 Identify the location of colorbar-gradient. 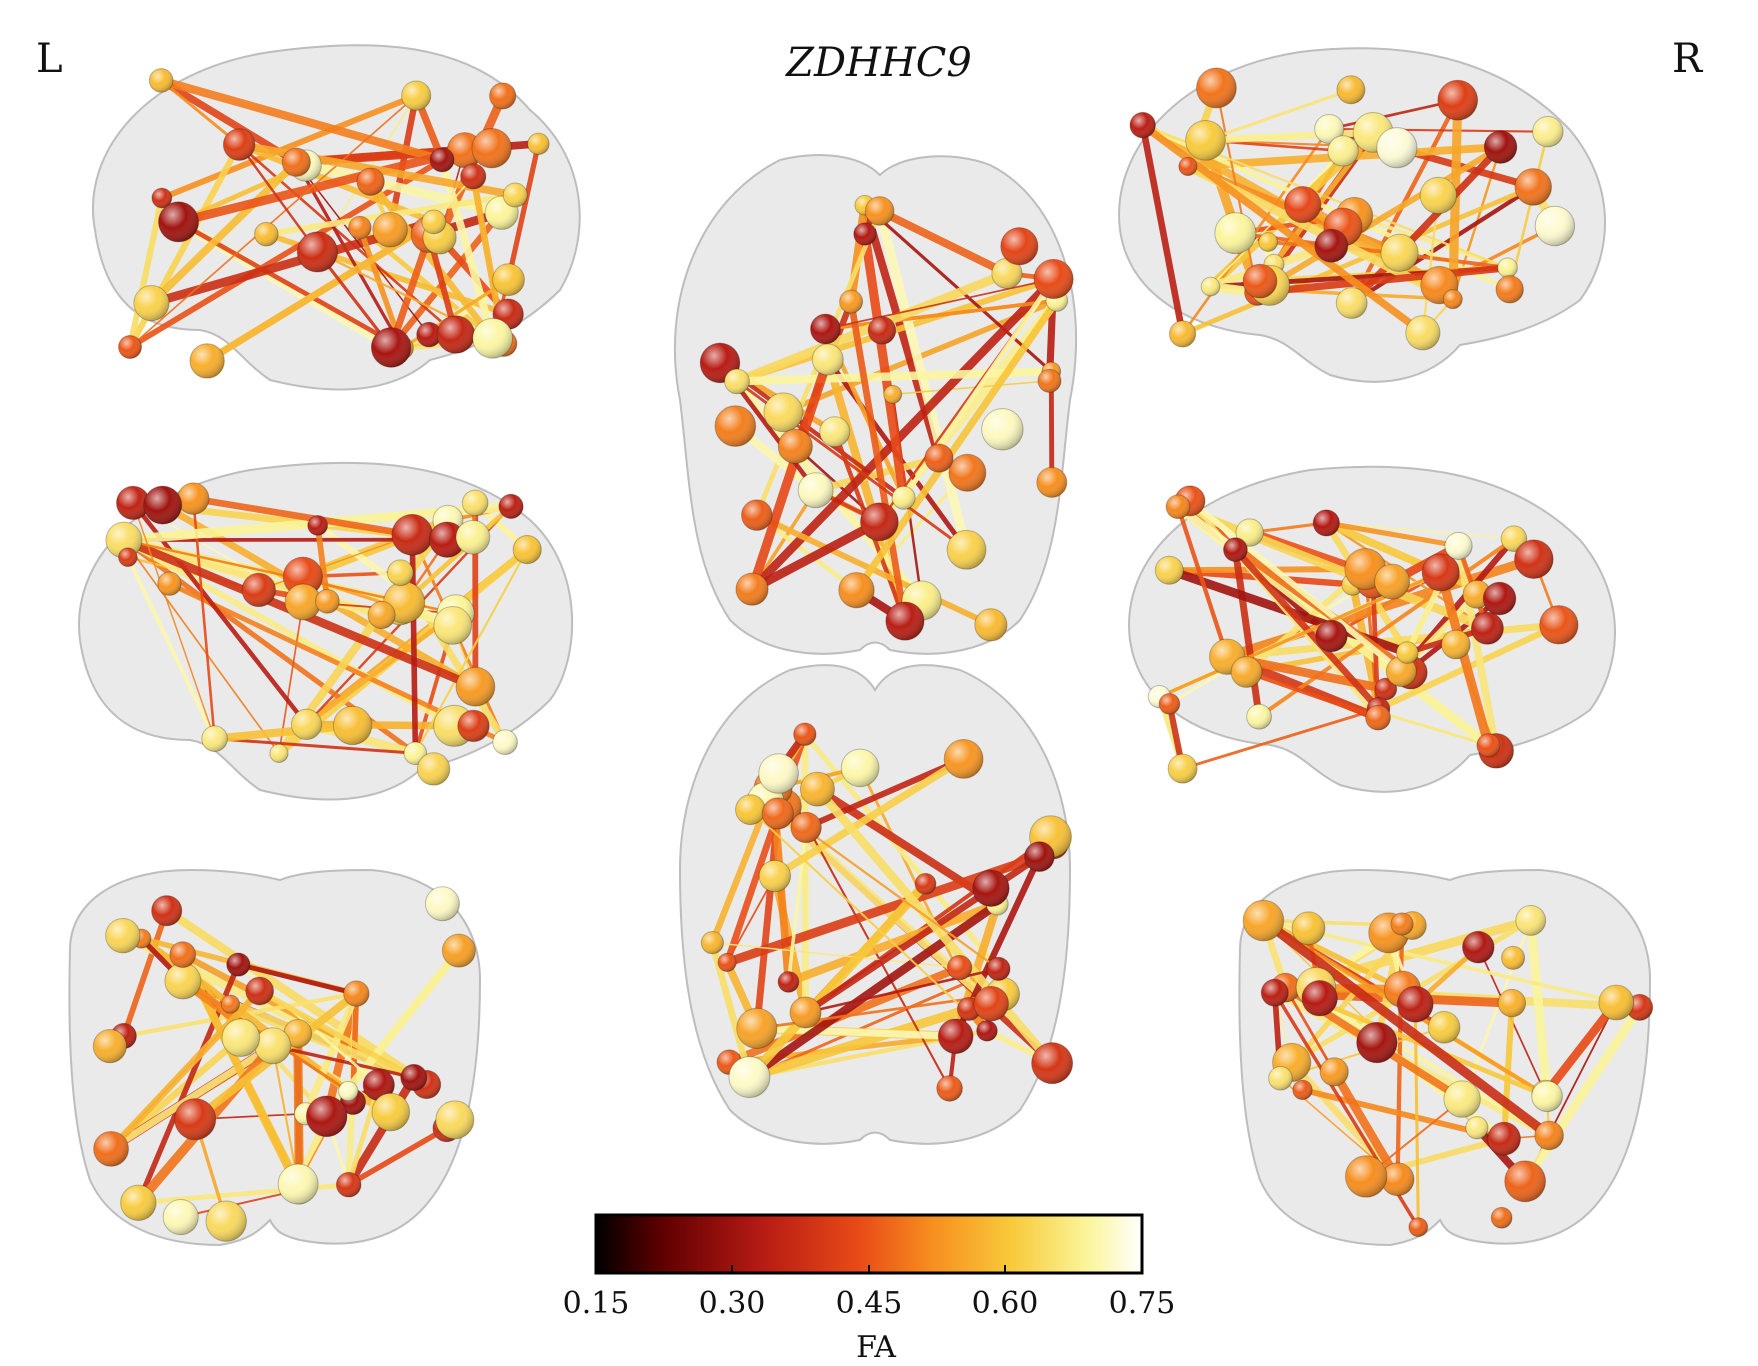
(869, 1244).